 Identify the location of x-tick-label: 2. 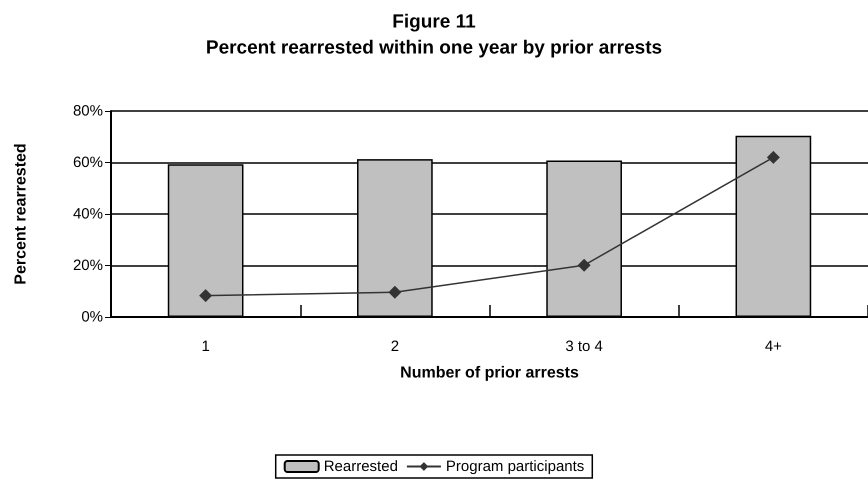
(395, 346).